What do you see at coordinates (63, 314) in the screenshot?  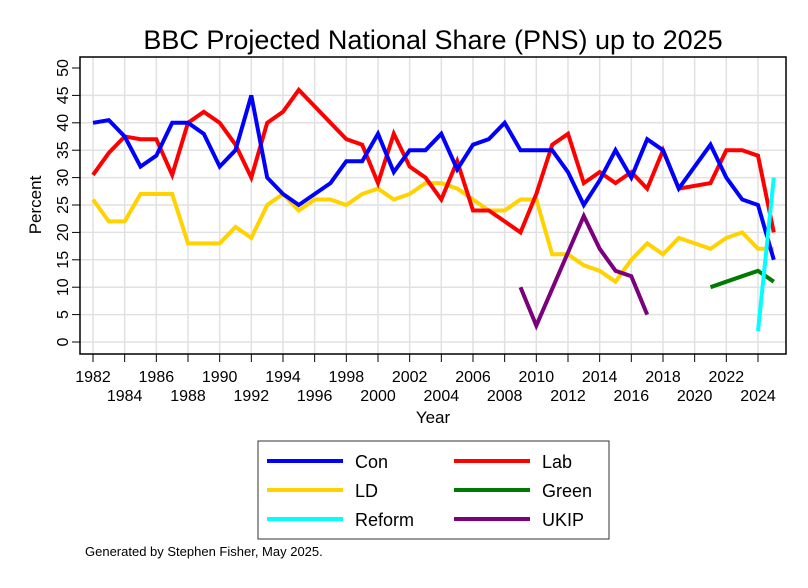 I see `y-tick-label: 5` at bounding box center [63, 314].